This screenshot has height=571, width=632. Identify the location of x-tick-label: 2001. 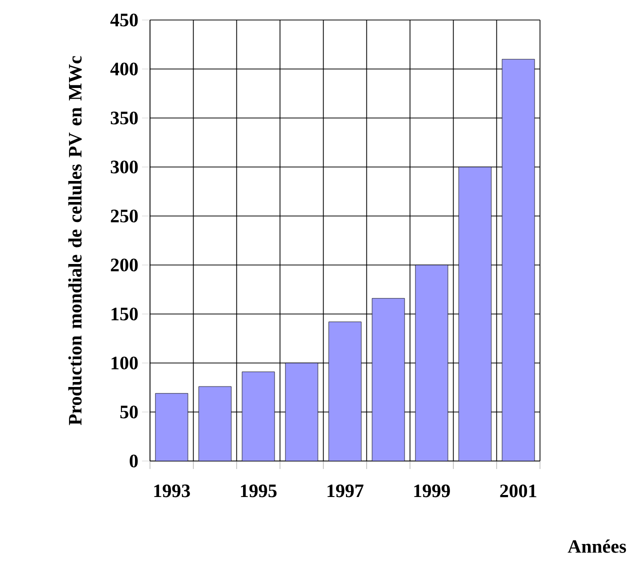
(518, 491).